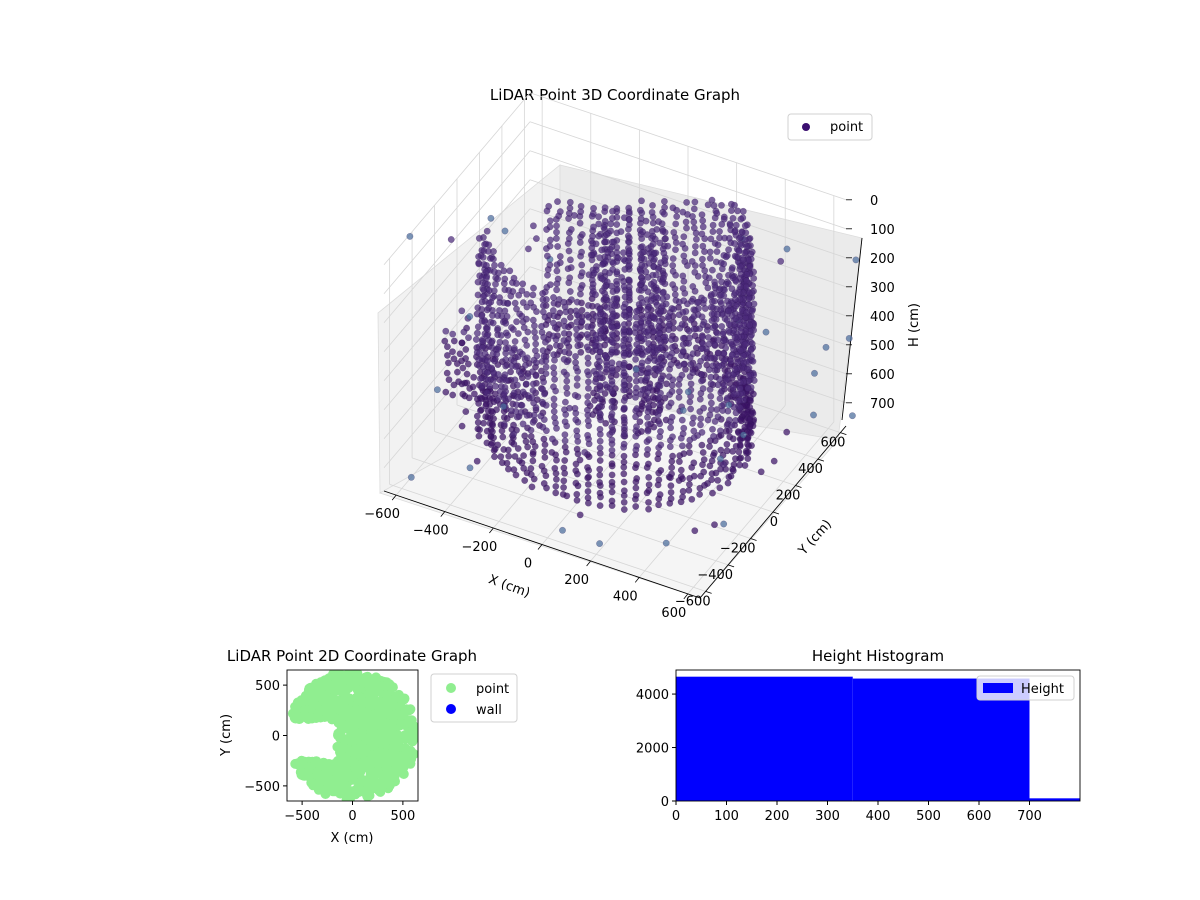  Describe the element at coordinates (764, 738) in the screenshot. I see `histogram-bar` at that location.